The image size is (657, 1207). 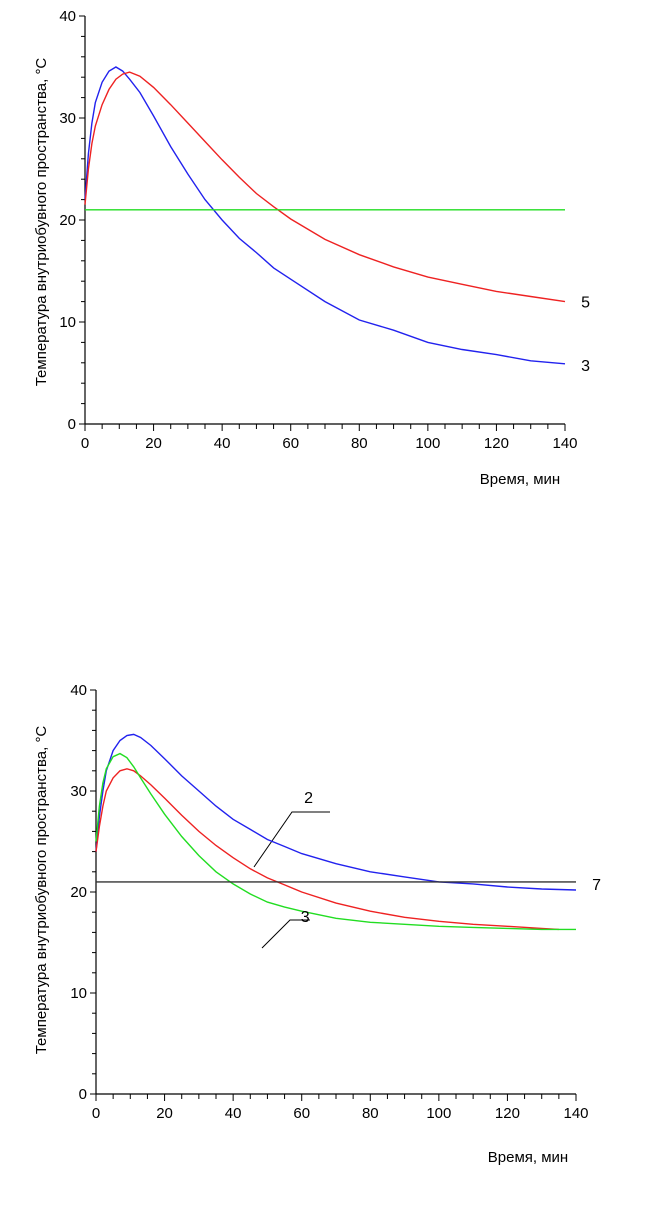 What do you see at coordinates (596, 885) in the screenshot?
I see `curve-label: 7` at bounding box center [596, 885].